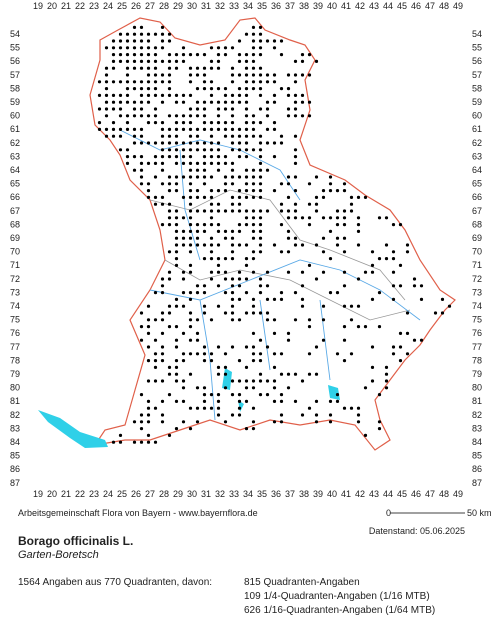 Image resolution: width=500 pixels, height=625 pixels. I want to click on column-label: 48, so click(444, 494).